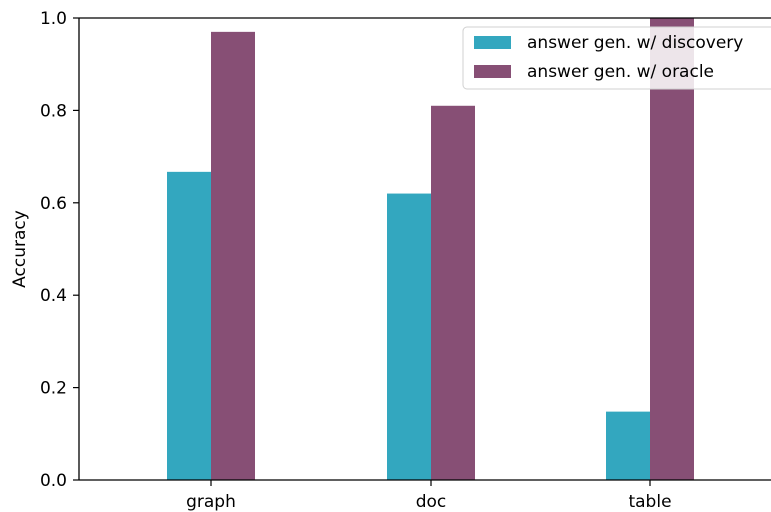 This screenshot has height=512, width=771. What do you see at coordinates (635, 43) in the screenshot?
I see `legend-label-discovery: answer gen. w/ discovery` at bounding box center [635, 43].